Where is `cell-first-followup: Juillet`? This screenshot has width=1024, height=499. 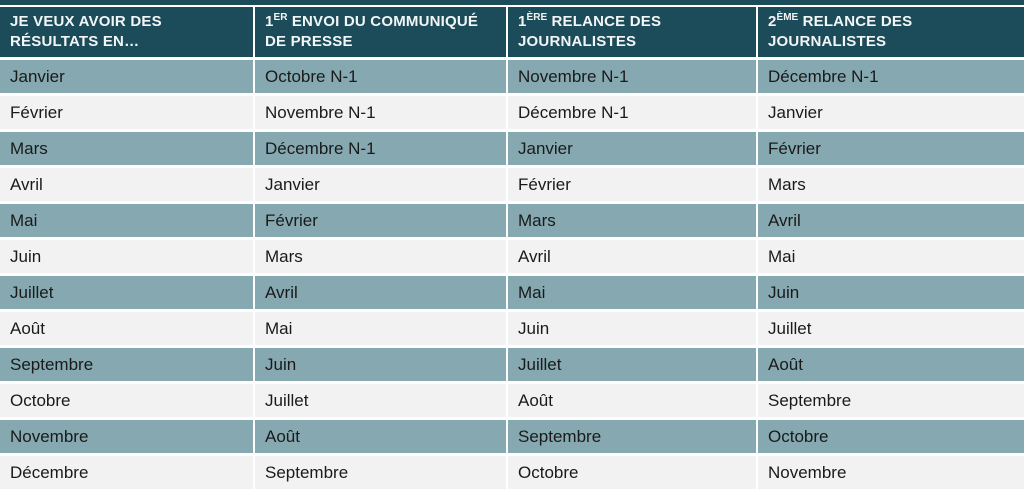
cell-first-followup: Juillet is located at coordinates (633, 366).